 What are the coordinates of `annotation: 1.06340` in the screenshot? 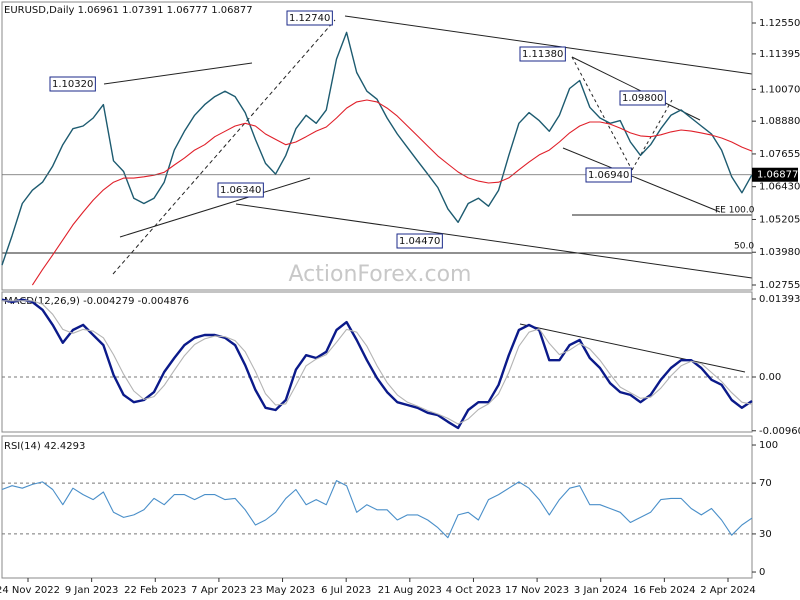 It's located at (240, 190).